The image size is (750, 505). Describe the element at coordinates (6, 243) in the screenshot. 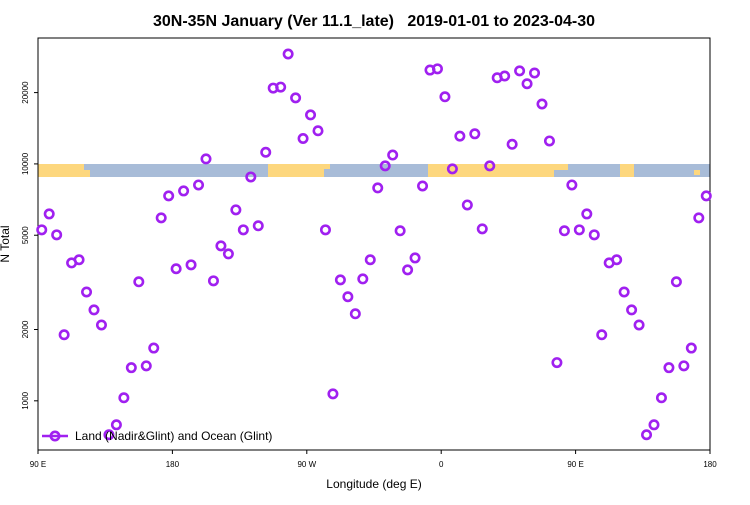

I see `y-axis-label: N Total` at that location.